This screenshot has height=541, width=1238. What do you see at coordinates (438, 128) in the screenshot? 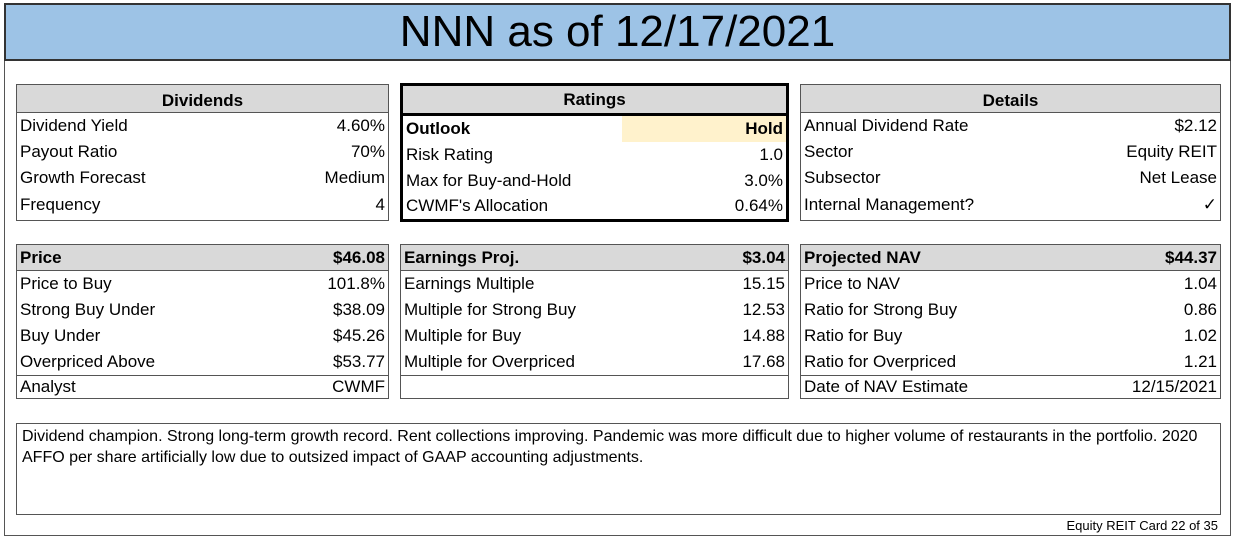
I see `row-label: Outlook` at bounding box center [438, 128].